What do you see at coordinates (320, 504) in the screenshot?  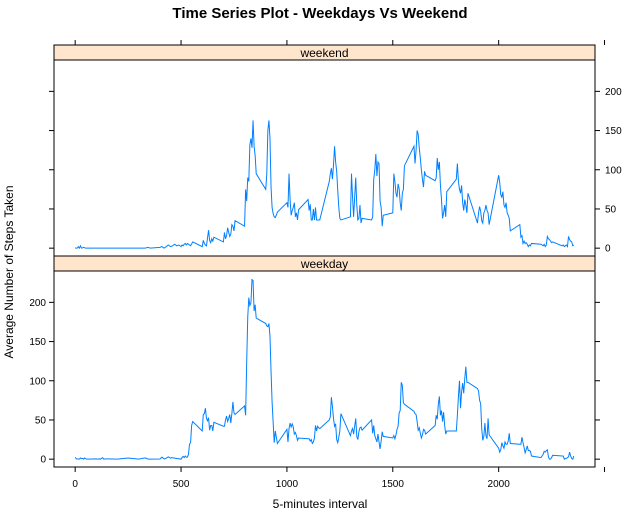 I see `x-axis-label: 5-minutes interval` at bounding box center [320, 504].